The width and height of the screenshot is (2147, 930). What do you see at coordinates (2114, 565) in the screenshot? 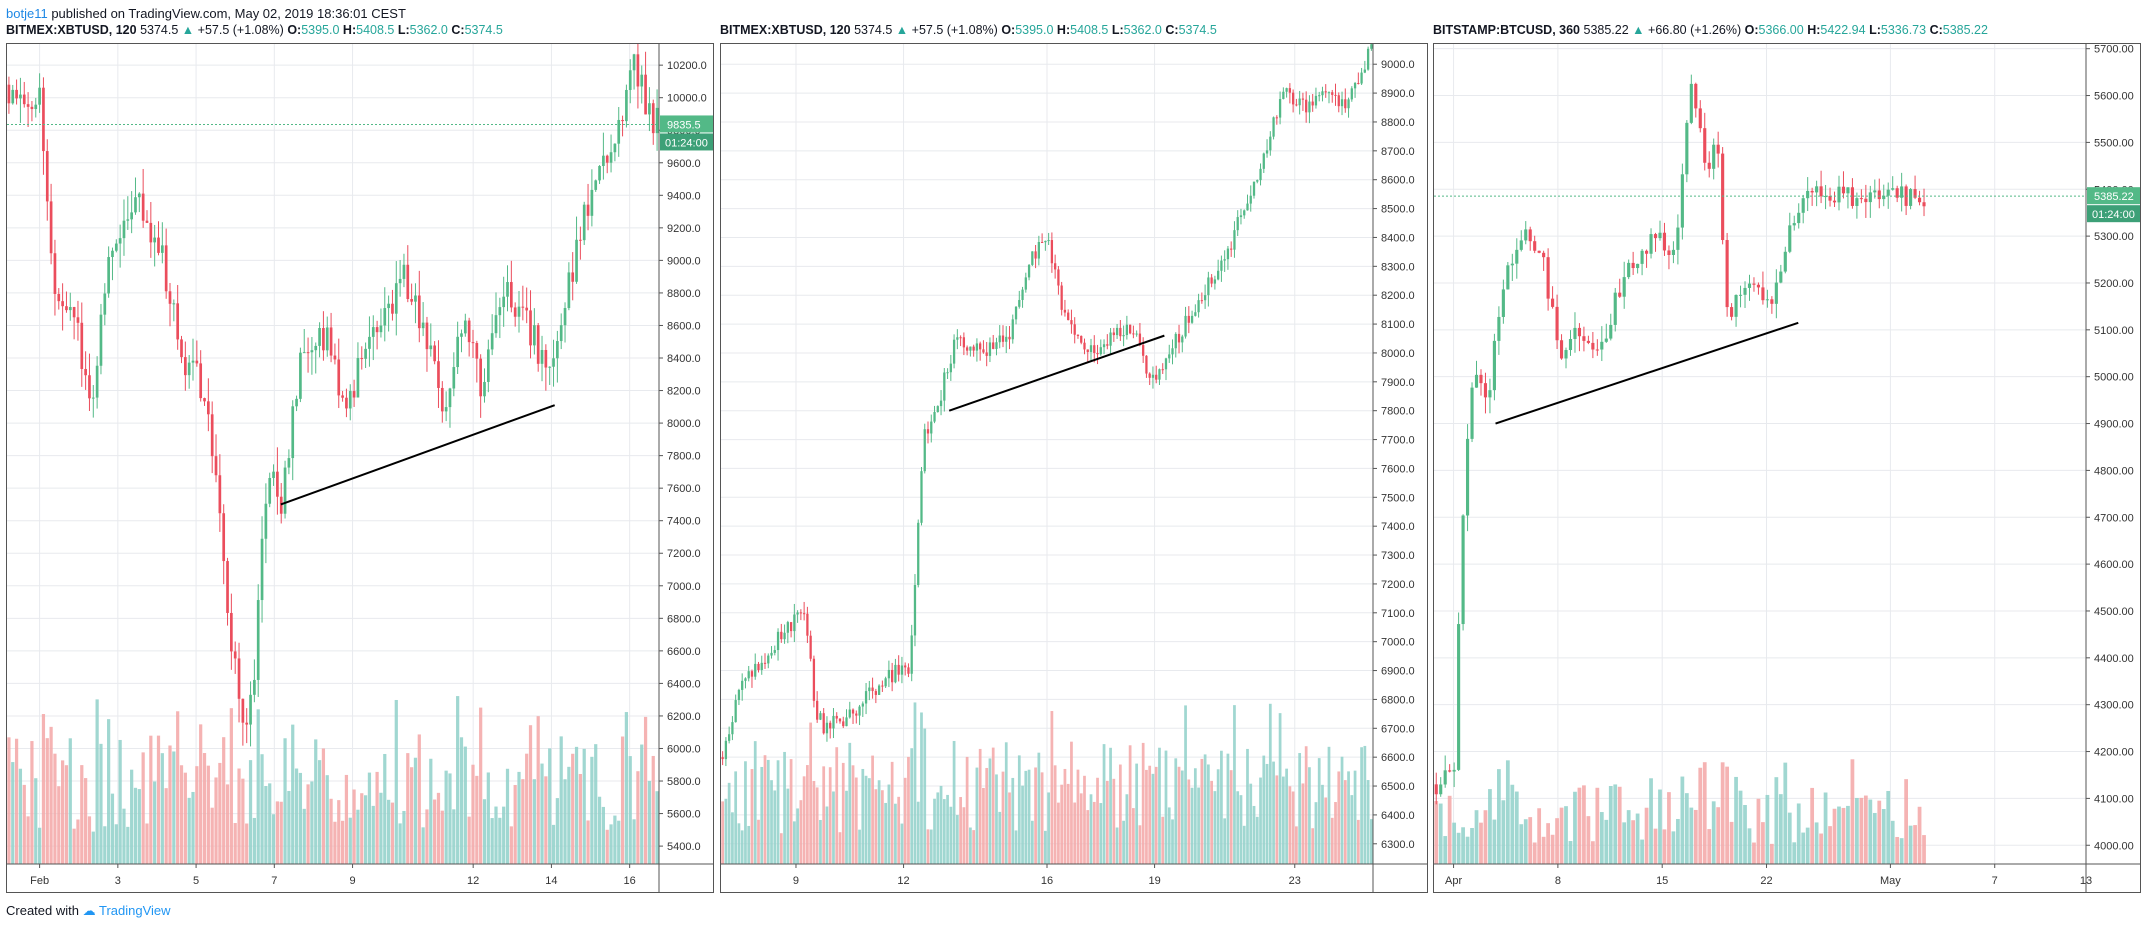
I see `y-tick-label: 4600.00` at bounding box center [2114, 565].